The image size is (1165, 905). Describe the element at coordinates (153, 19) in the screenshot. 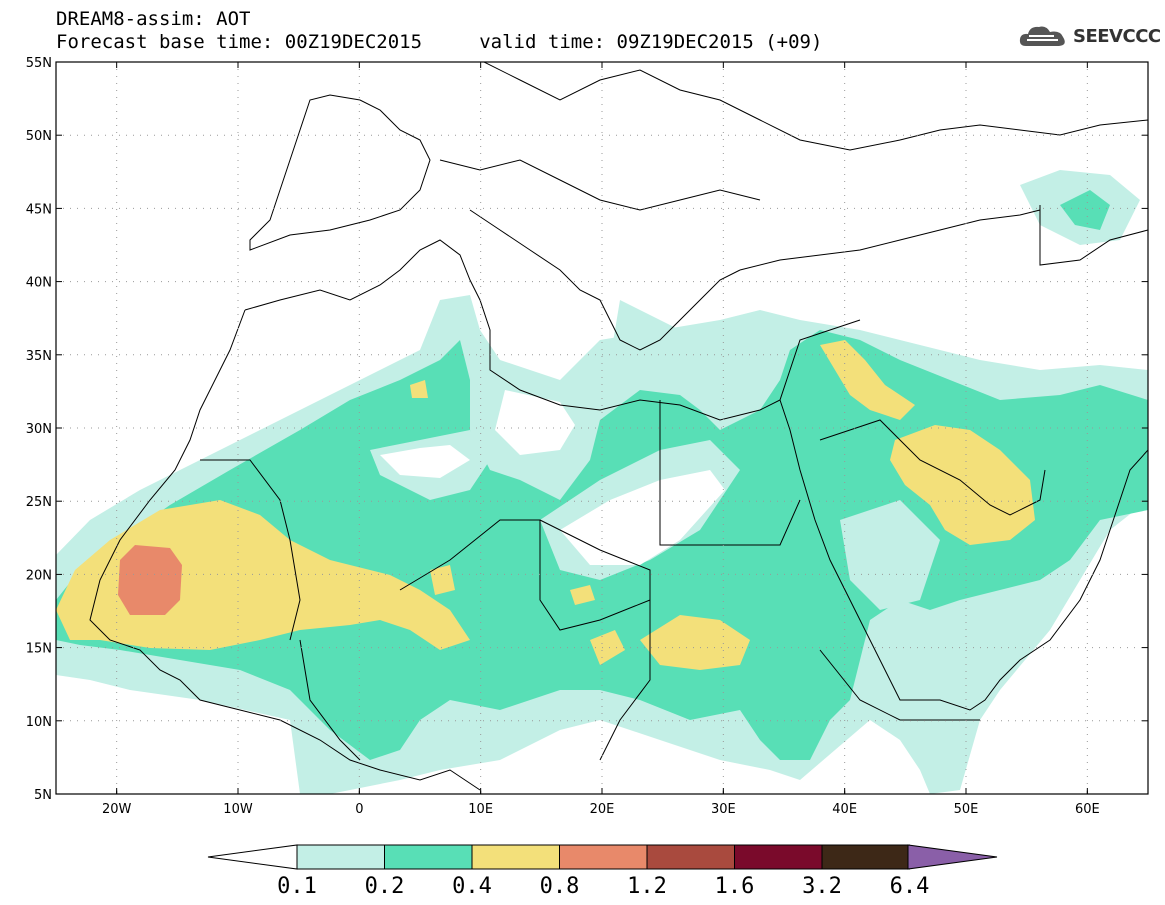

I see `map-title: DREAM8-assim: AOT` at that location.